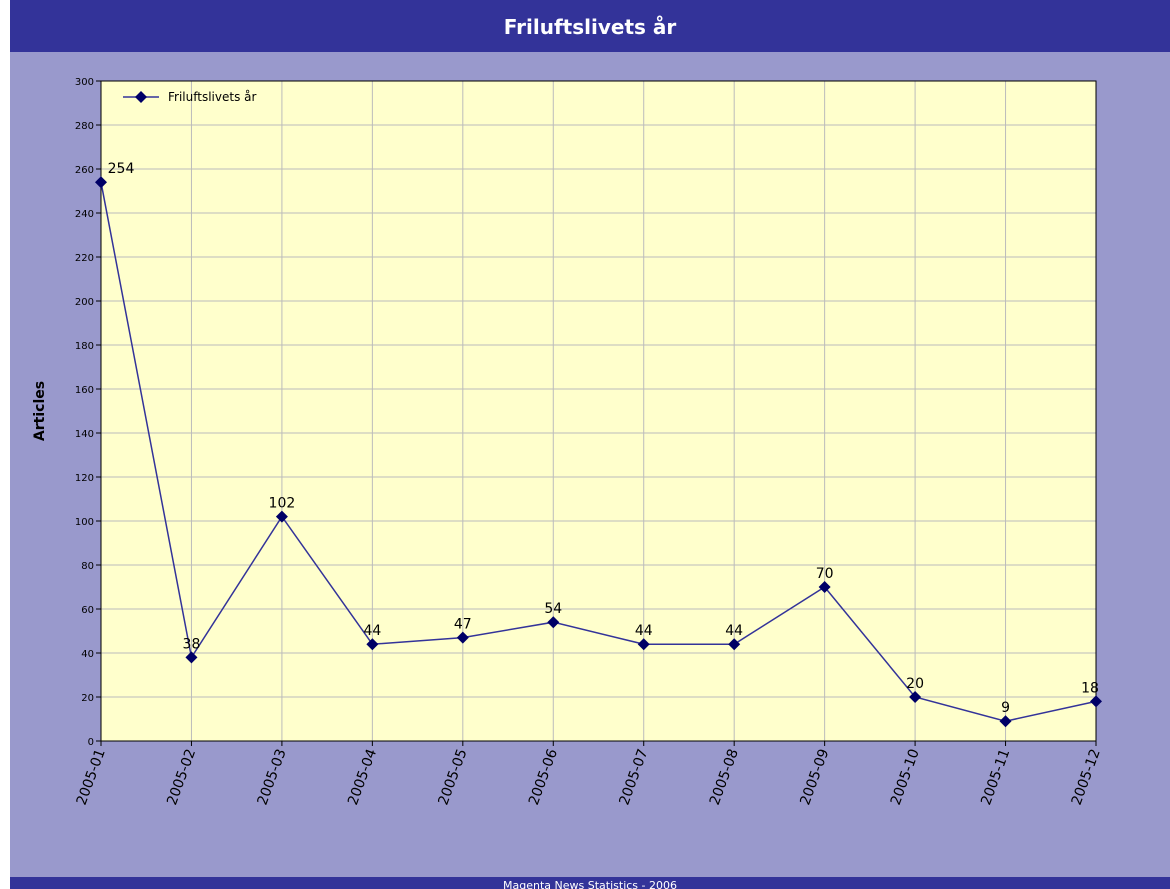 This screenshot has height=889, width=1170. Describe the element at coordinates (84, 214) in the screenshot. I see `y-tick-label: 240` at that location.